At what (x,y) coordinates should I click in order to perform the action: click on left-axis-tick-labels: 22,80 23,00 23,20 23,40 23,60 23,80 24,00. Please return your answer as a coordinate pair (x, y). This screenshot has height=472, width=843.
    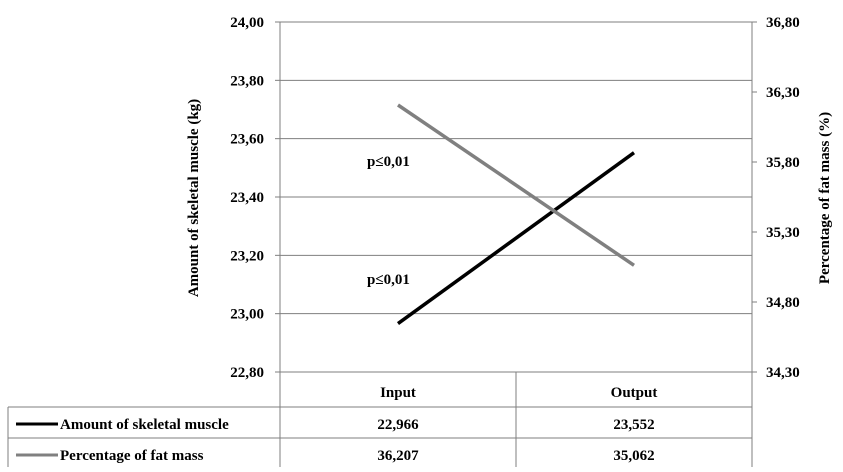
    Looking at the image, I should click on (247, 198).